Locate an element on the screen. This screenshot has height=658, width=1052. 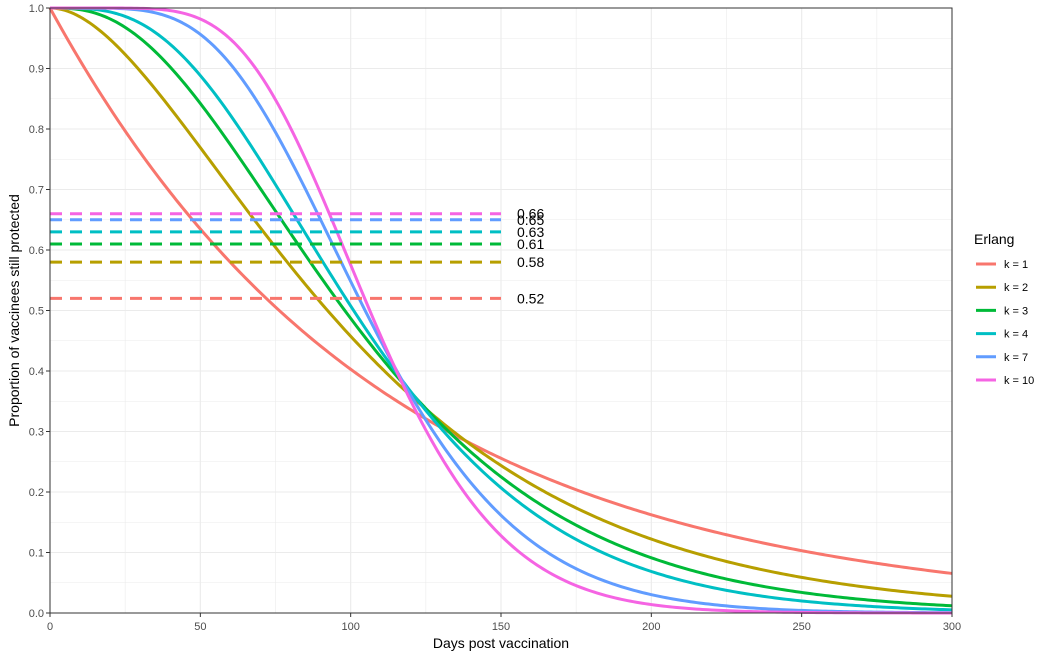
y-tick-label: 0.3 is located at coordinates (36, 433).